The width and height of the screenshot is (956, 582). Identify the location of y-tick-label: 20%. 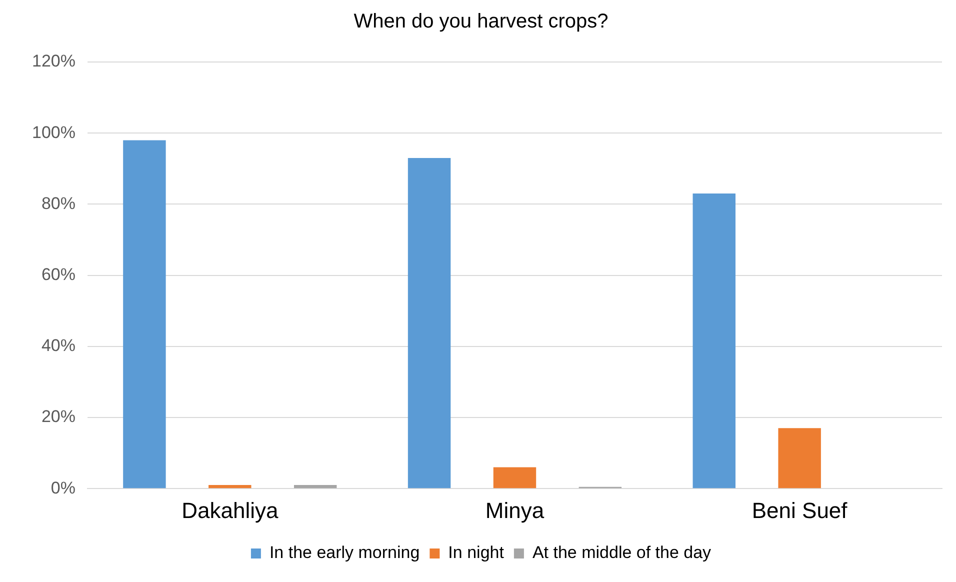
(58, 416).